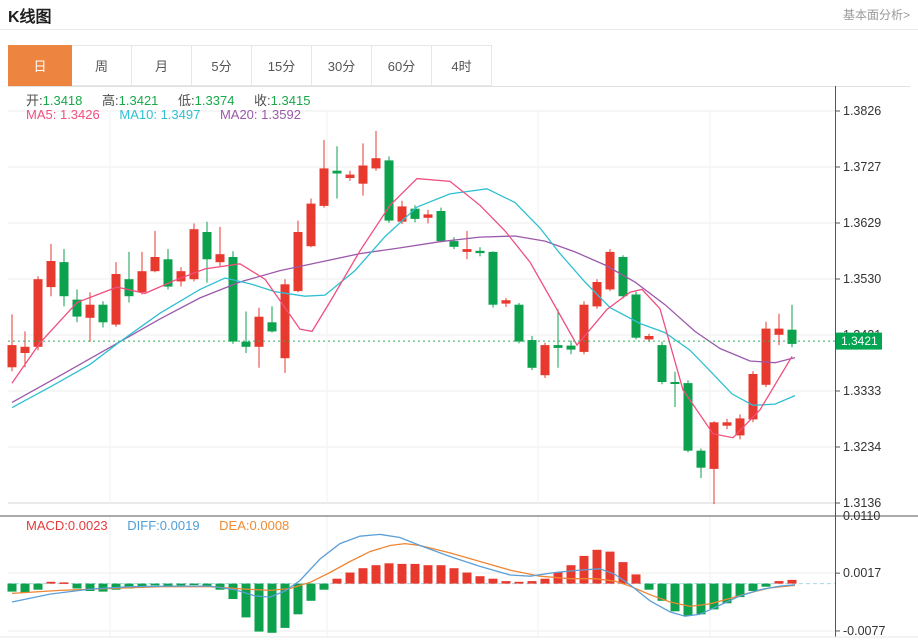 The width and height of the screenshot is (918, 644). What do you see at coordinates (862, 167) in the screenshot?
I see `price-tick-label: 1.3727` at bounding box center [862, 167].